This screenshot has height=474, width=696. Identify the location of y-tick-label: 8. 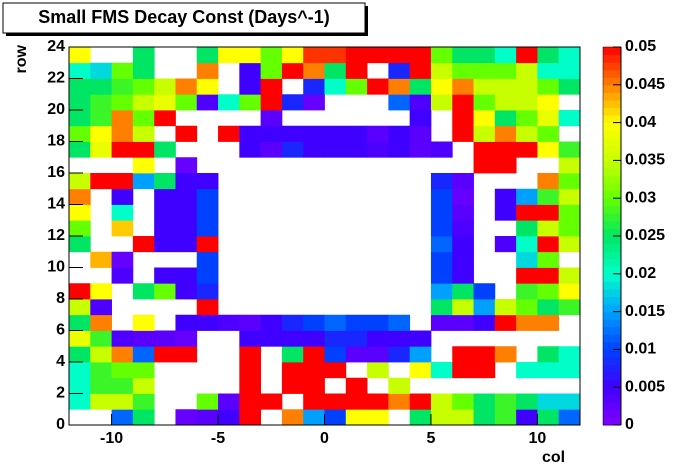
(60, 298).